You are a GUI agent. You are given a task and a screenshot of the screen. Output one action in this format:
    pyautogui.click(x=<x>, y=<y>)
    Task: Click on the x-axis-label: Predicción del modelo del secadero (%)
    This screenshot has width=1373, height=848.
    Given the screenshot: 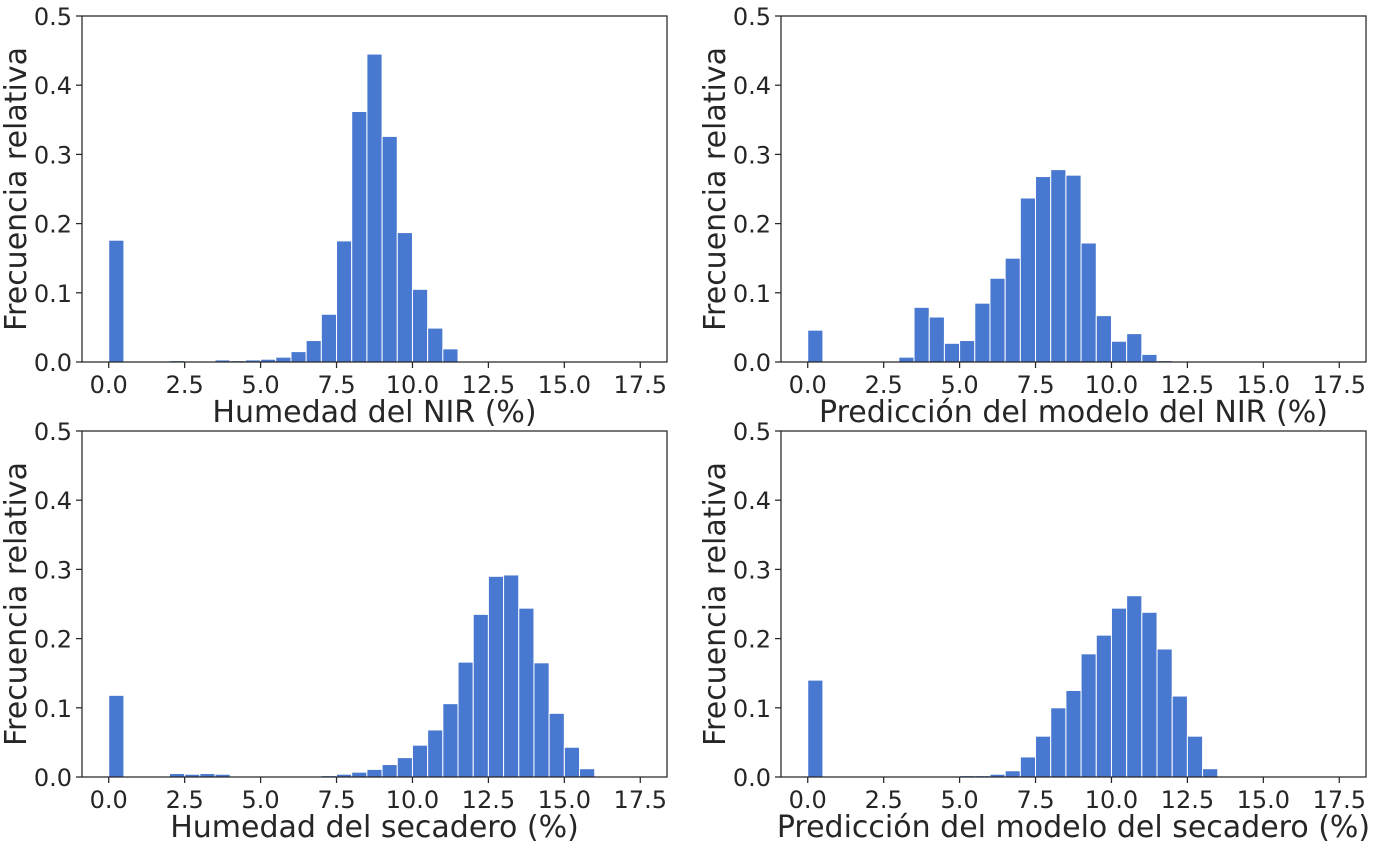 What is the action you would take?
    pyautogui.click(x=1073, y=827)
    